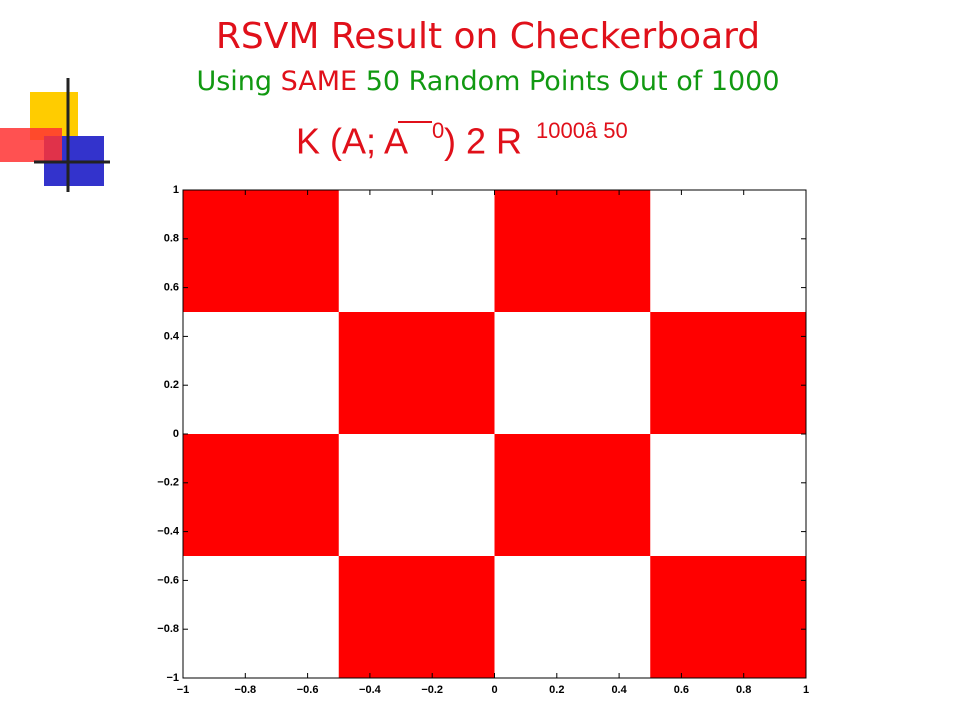 The image size is (960, 724). What do you see at coordinates (582, 130) in the screenshot?
I see `formula-sup: 1000â 50` at bounding box center [582, 130].